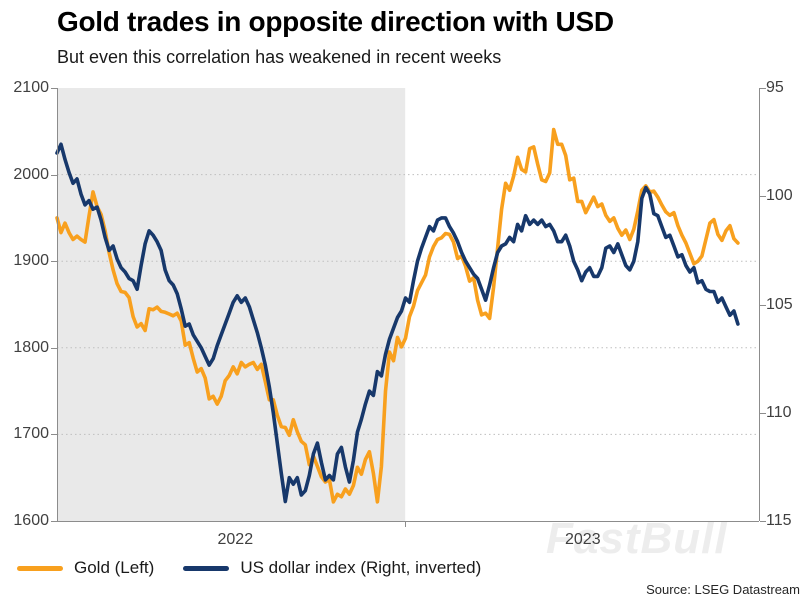  What do you see at coordinates (31, 520) in the screenshot?
I see `y-axis-left-label-1600: 1600` at bounding box center [31, 520].